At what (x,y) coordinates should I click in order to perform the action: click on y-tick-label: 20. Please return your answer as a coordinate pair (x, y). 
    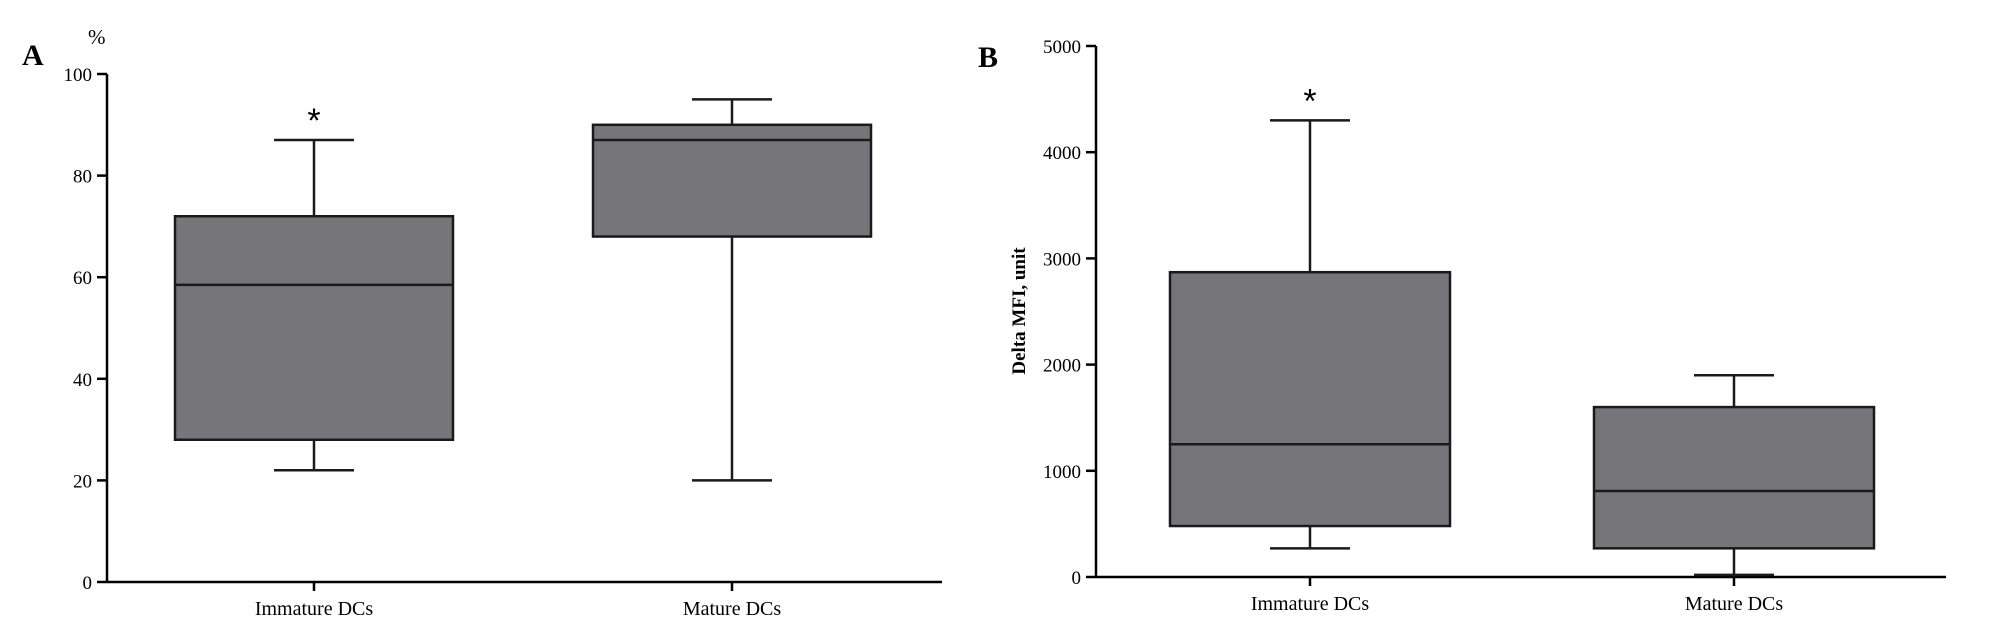
    Looking at the image, I should click on (82, 481).